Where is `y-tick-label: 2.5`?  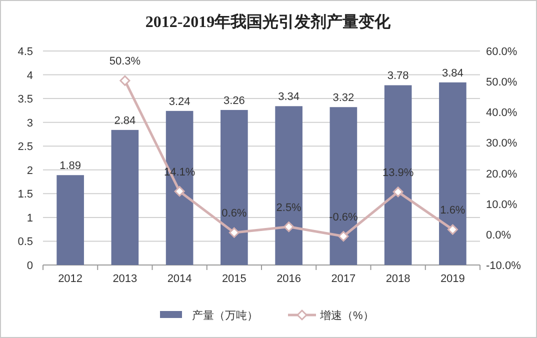
y-tick-label: 2.5 is located at coordinates (25, 147).